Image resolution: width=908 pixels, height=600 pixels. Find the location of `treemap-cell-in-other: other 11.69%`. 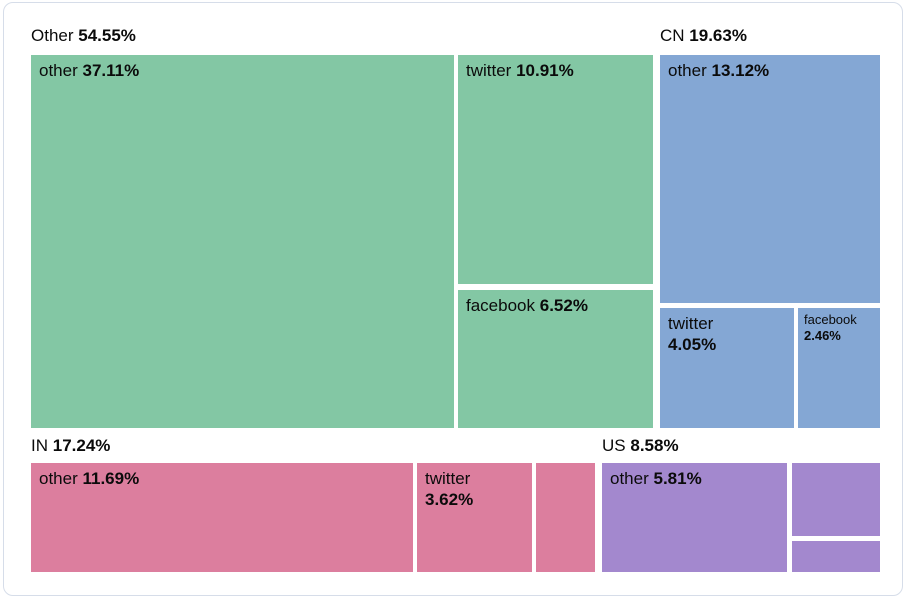

treemap-cell-in-other: other 11.69% is located at coordinates (222, 517).